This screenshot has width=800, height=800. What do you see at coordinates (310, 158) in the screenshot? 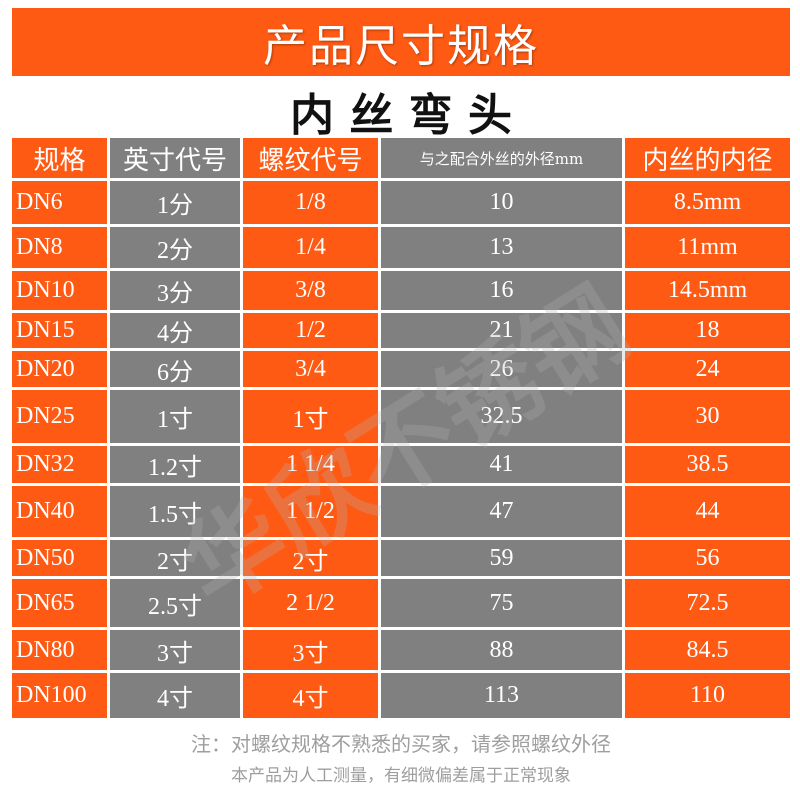
I see `header-thread-code: 螺纹代号` at bounding box center [310, 158].